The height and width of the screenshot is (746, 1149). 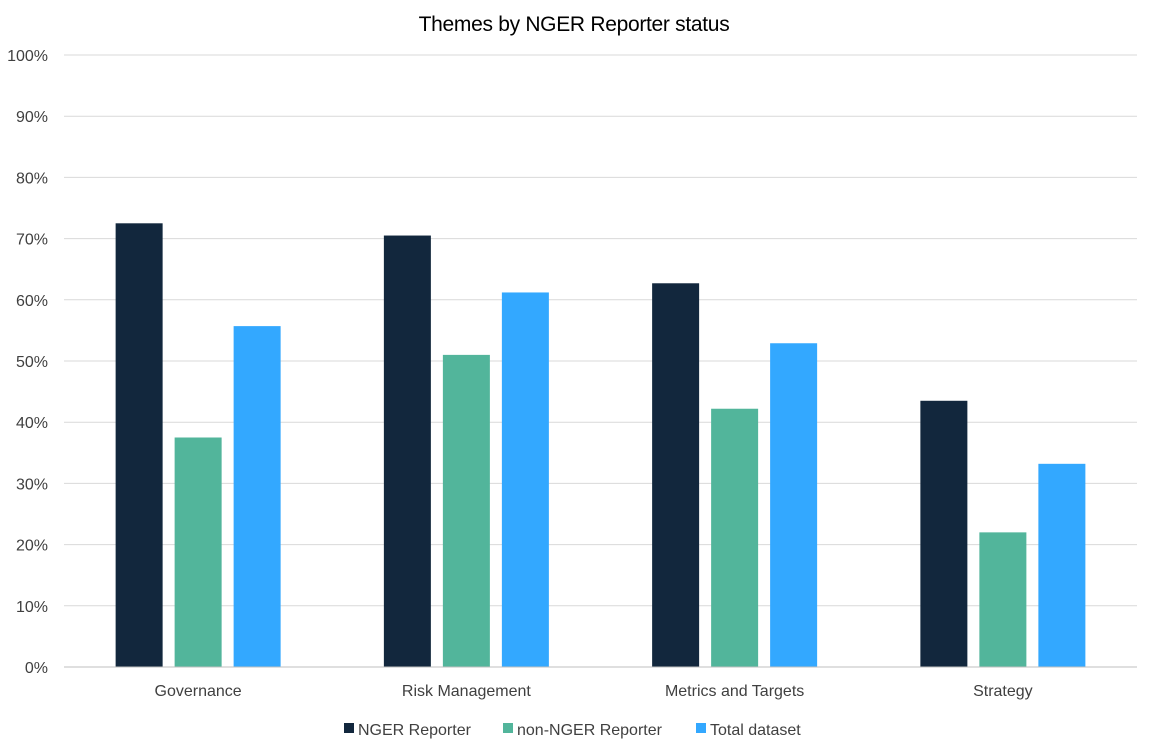 What do you see at coordinates (467, 691) in the screenshot?
I see `x-category-label: Risk Management` at bounding box center [467, 691].